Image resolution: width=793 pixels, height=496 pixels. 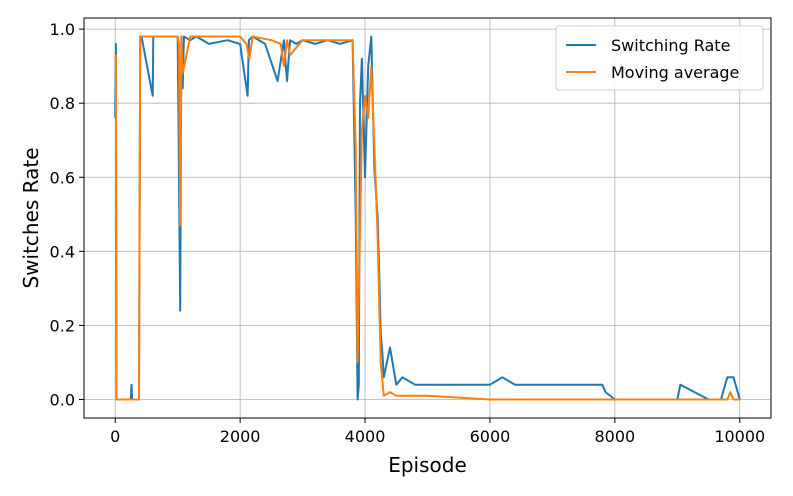 What do you see at coordinates (670, 45) in the screenshot?
I see `legend-label-1: Switching Rate` at bounding box center [670, 45].